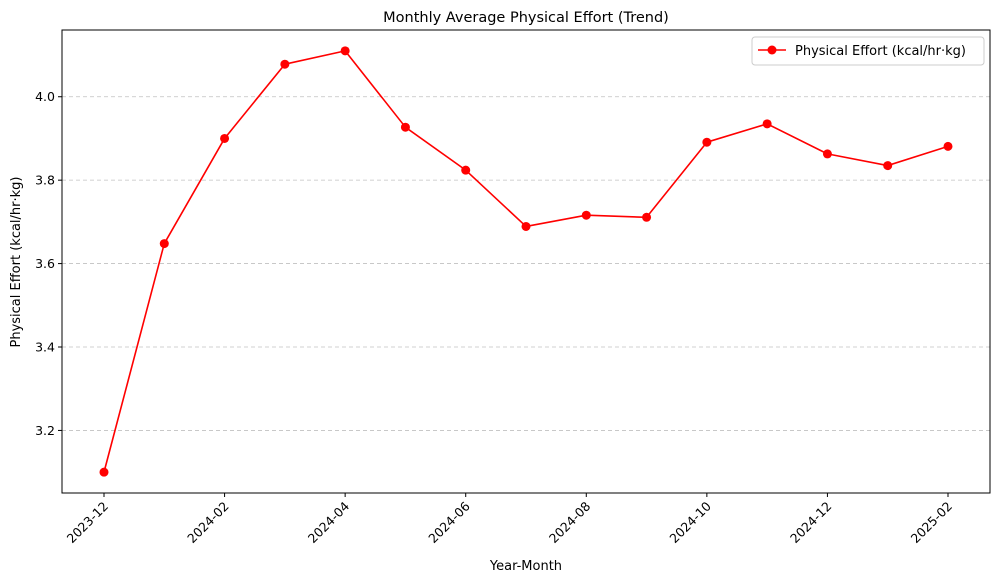 The height and width of the screenshot is (582, 1001). What do you see at coordinates (208, 523) in the screenshot?
I see `x-tick-label: 2024-02` at bounding box center [208, 523].